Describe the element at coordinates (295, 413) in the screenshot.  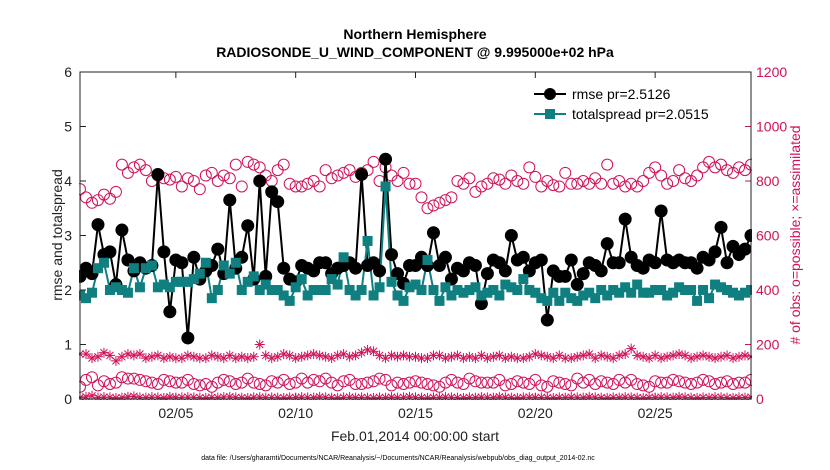
I see `x-tick-label: 02/10` at that location.